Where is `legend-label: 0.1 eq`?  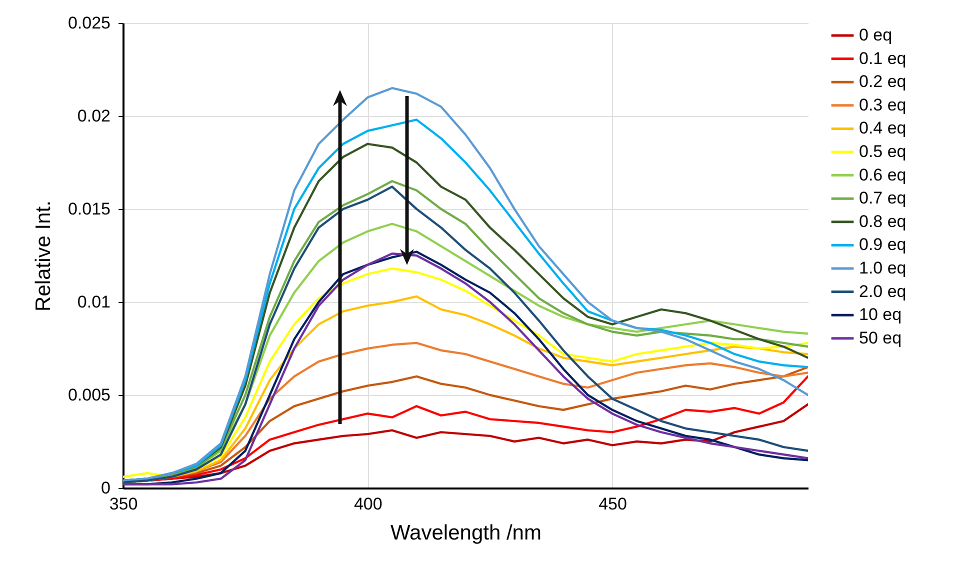
legend-label: 0.1 eq is located at coordinates (882, 58).